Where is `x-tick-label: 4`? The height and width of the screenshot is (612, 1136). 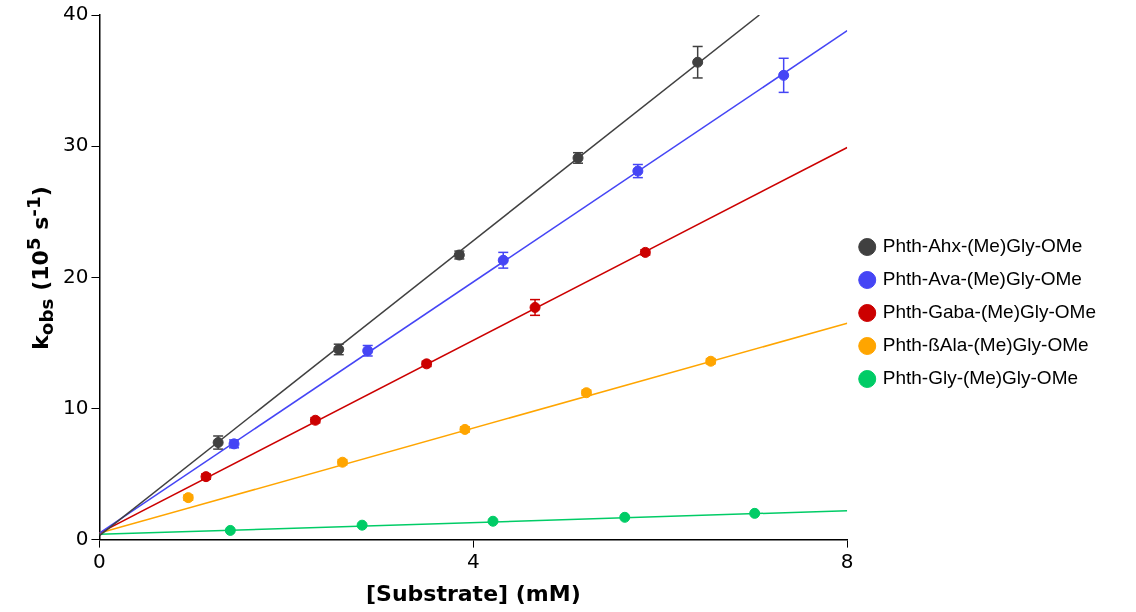 x-tick-label: 4 is located at coordinates (473, 560).